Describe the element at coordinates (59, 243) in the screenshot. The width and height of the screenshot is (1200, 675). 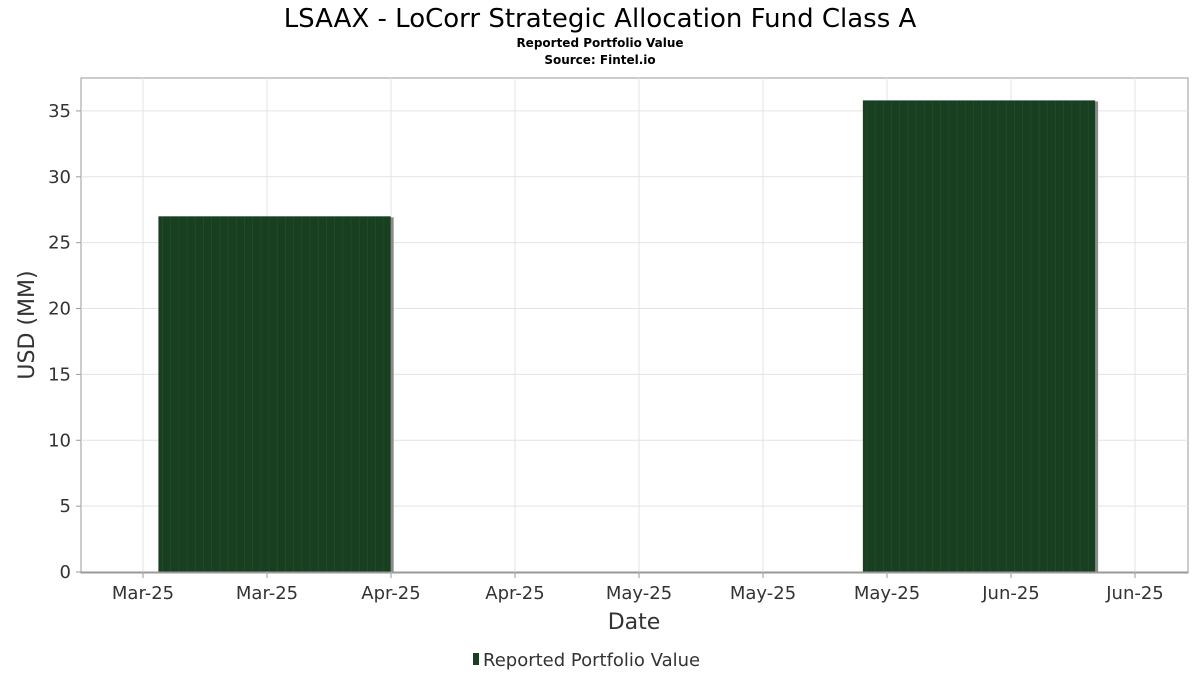
I see `y-tick-label: 25` at that location.